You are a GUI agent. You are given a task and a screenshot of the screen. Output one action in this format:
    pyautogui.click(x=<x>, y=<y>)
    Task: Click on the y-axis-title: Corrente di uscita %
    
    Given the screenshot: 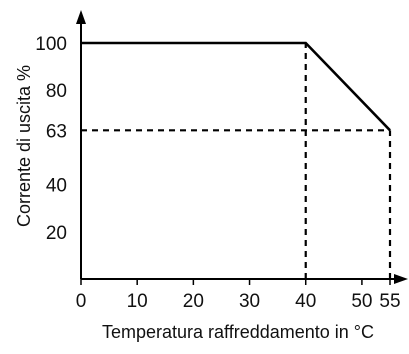 What is the action you would take?
    pyautogui.click(x=24, y=146)
    